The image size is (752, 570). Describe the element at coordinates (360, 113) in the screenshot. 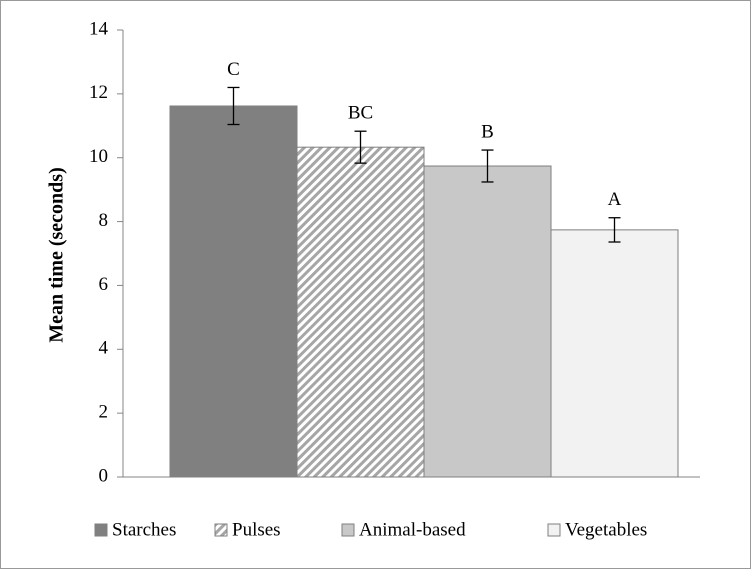

I see `group-label: BC` at that location.